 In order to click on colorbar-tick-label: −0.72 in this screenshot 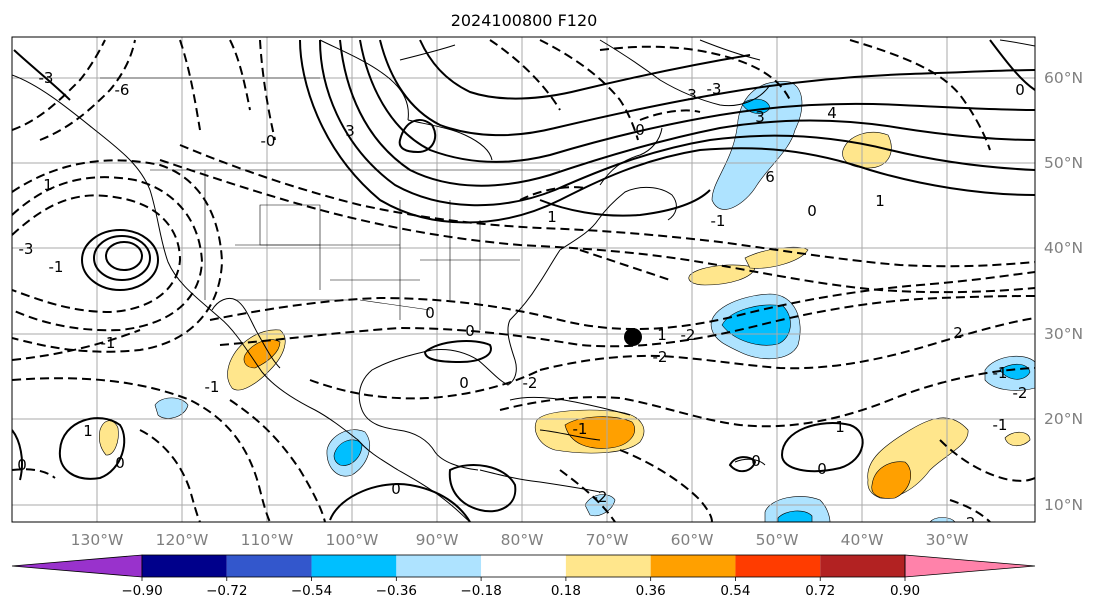, I will do `click(226, 591)`.